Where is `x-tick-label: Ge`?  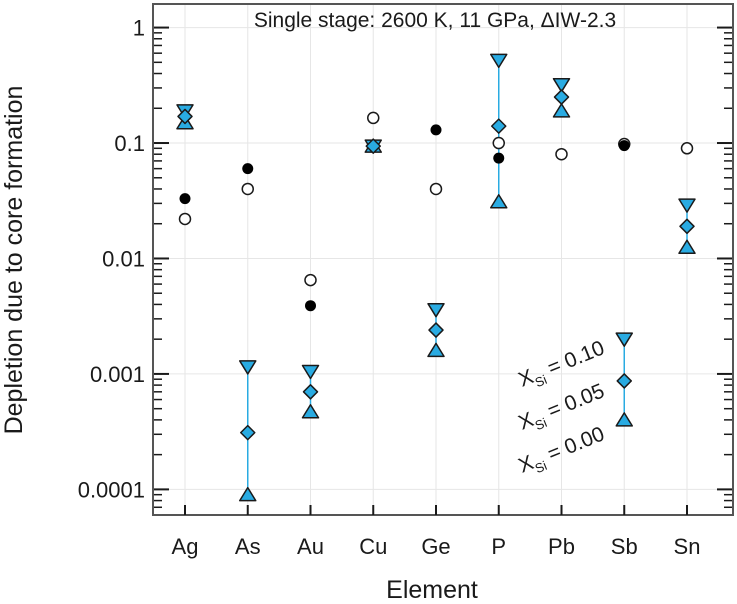 x-tick-label: Ge is located at coordinates (435, 546).